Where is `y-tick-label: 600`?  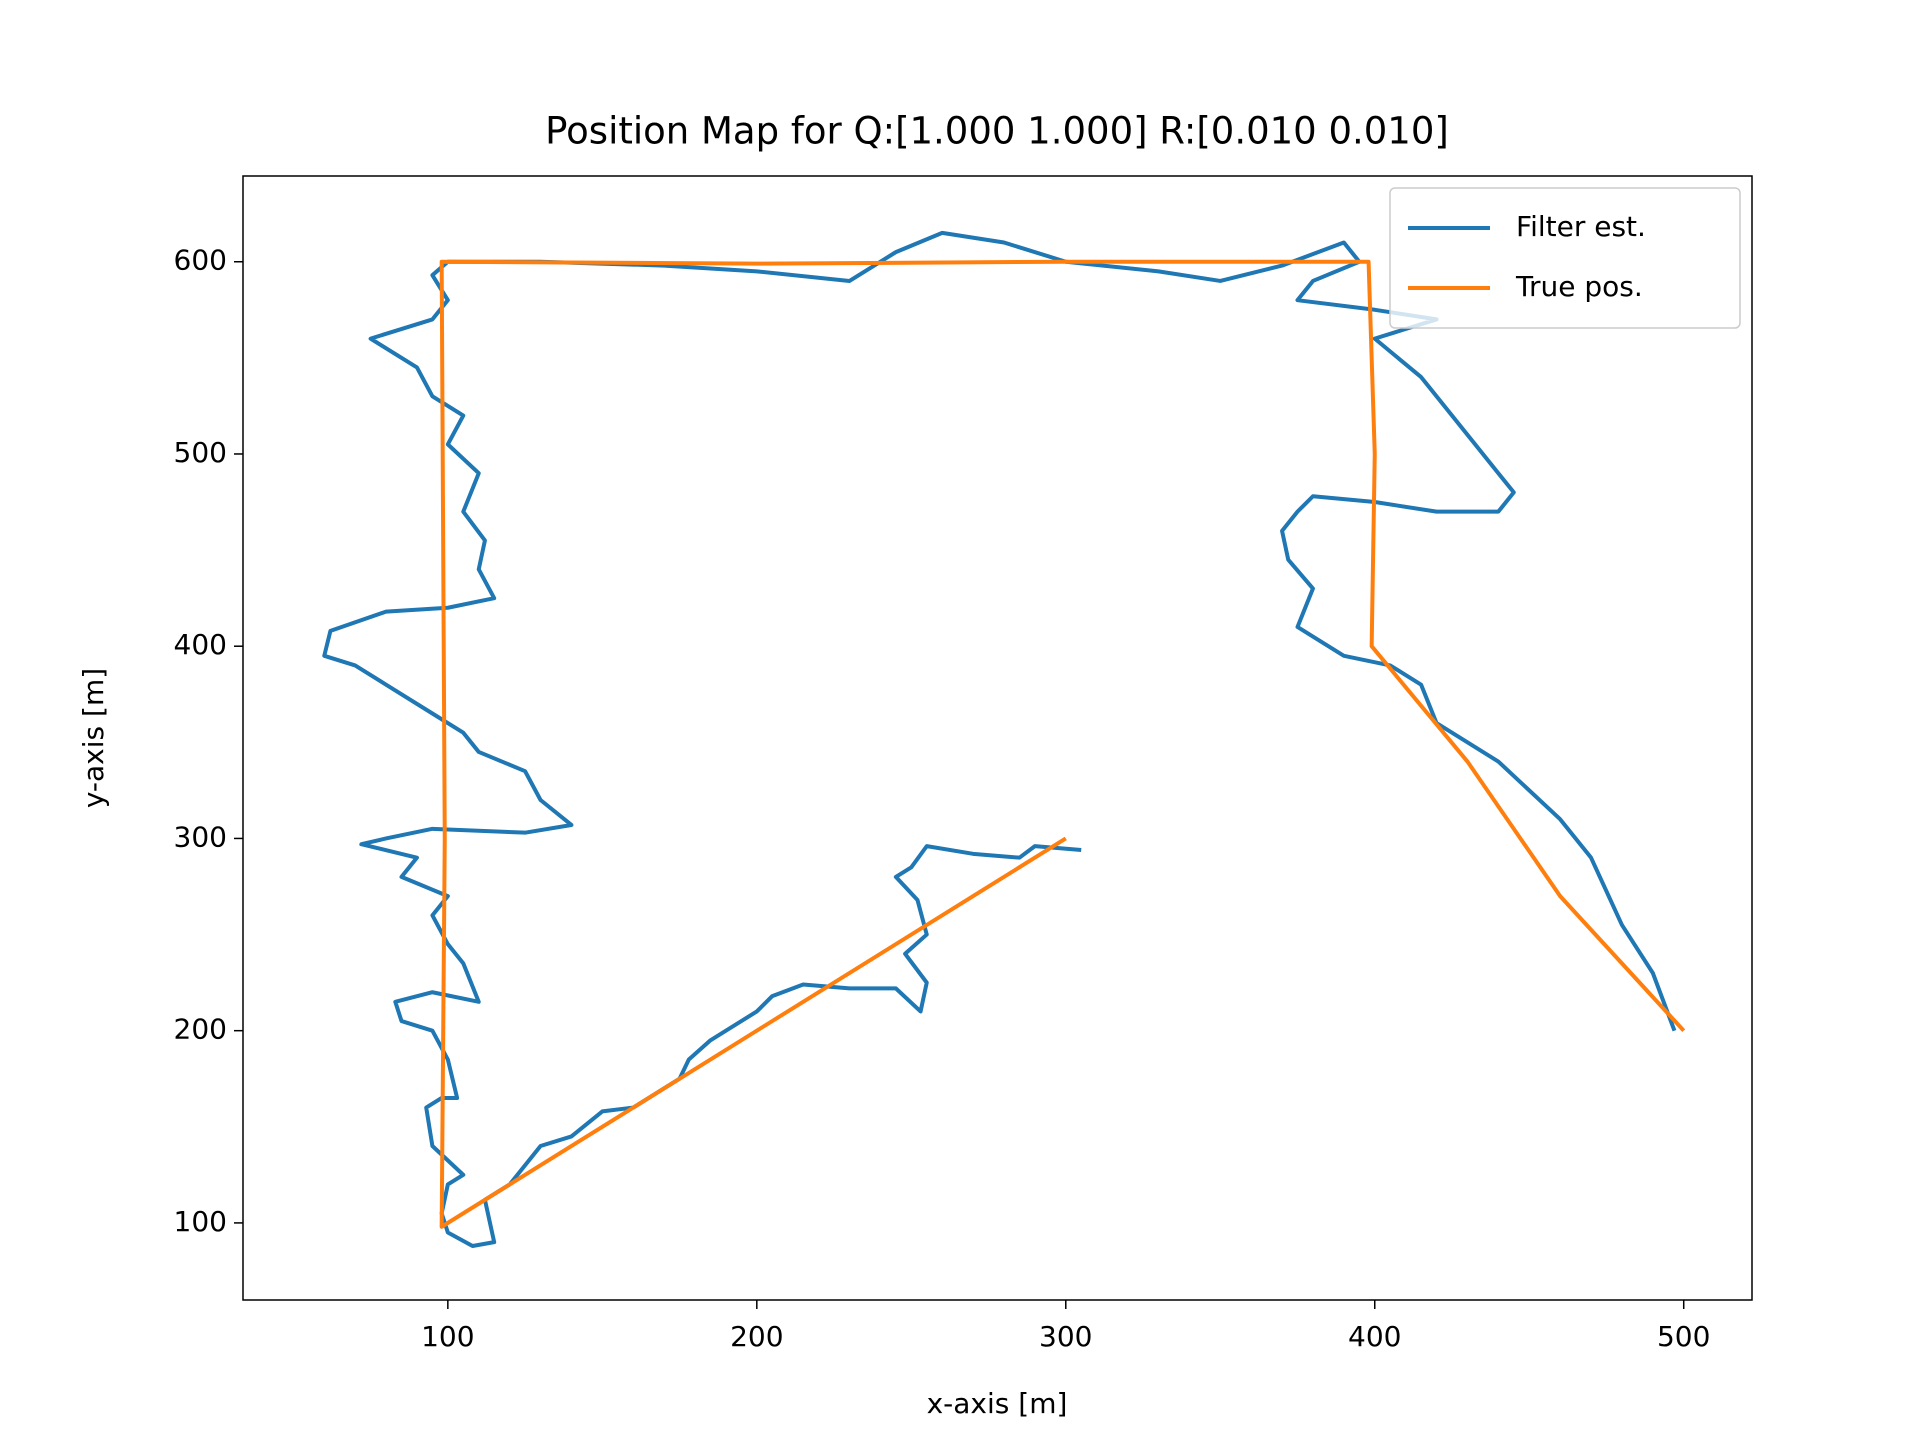 y-tick-label: 600 is located at coordinates (200, 260).